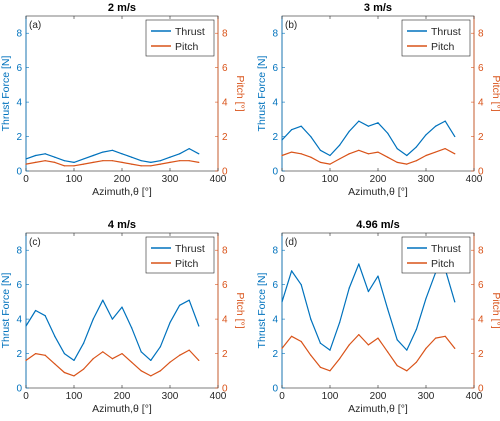 This screenshot has width=500, height=421. Describe the element at coordinates (190, 32) in the screenshot. I see `legend-label-thrust: Thrust` at that location.